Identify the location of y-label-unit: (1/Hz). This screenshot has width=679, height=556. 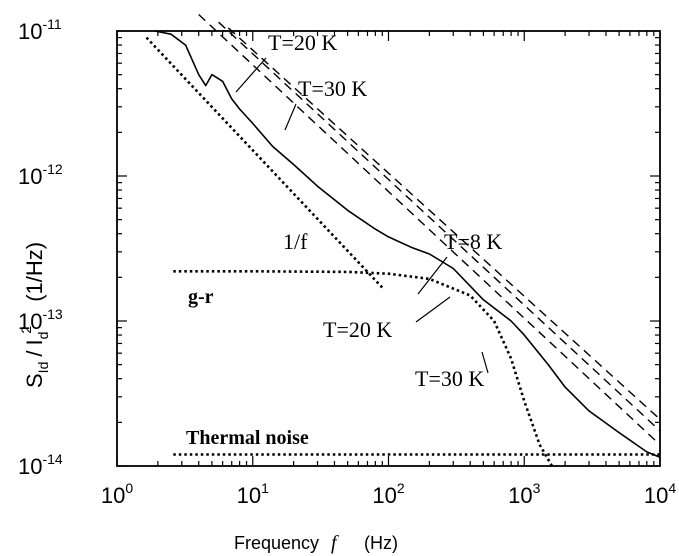
(34, 272).